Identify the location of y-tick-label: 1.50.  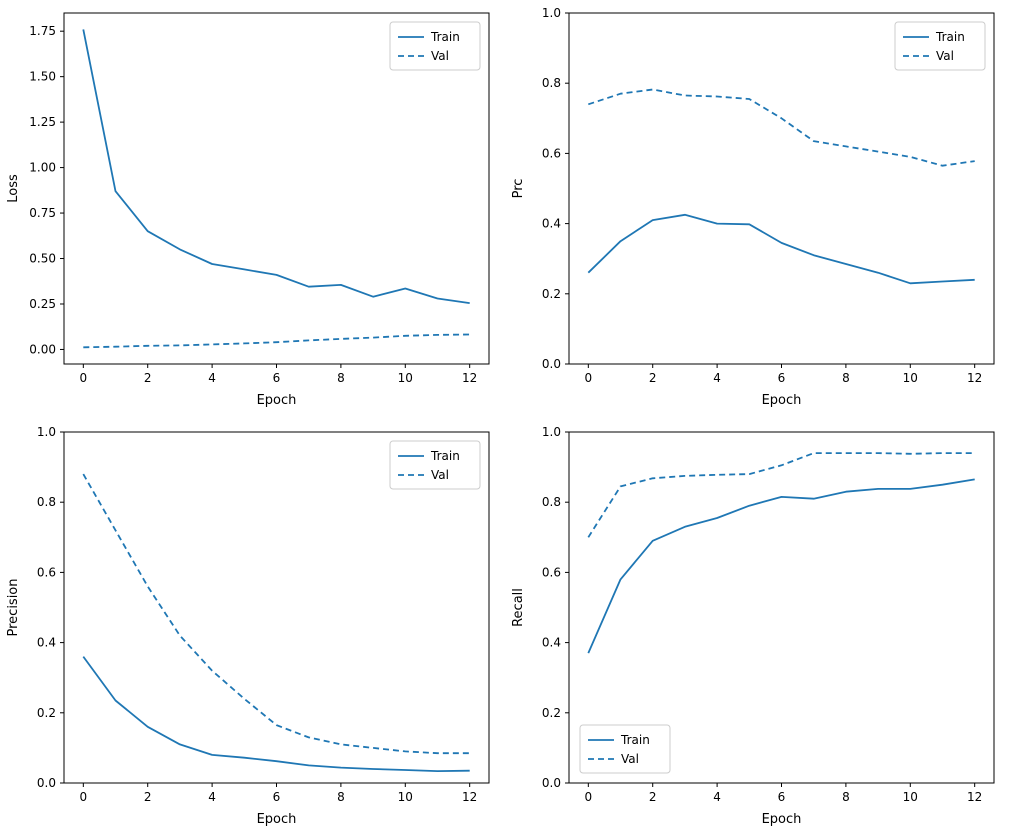
(42, 77).